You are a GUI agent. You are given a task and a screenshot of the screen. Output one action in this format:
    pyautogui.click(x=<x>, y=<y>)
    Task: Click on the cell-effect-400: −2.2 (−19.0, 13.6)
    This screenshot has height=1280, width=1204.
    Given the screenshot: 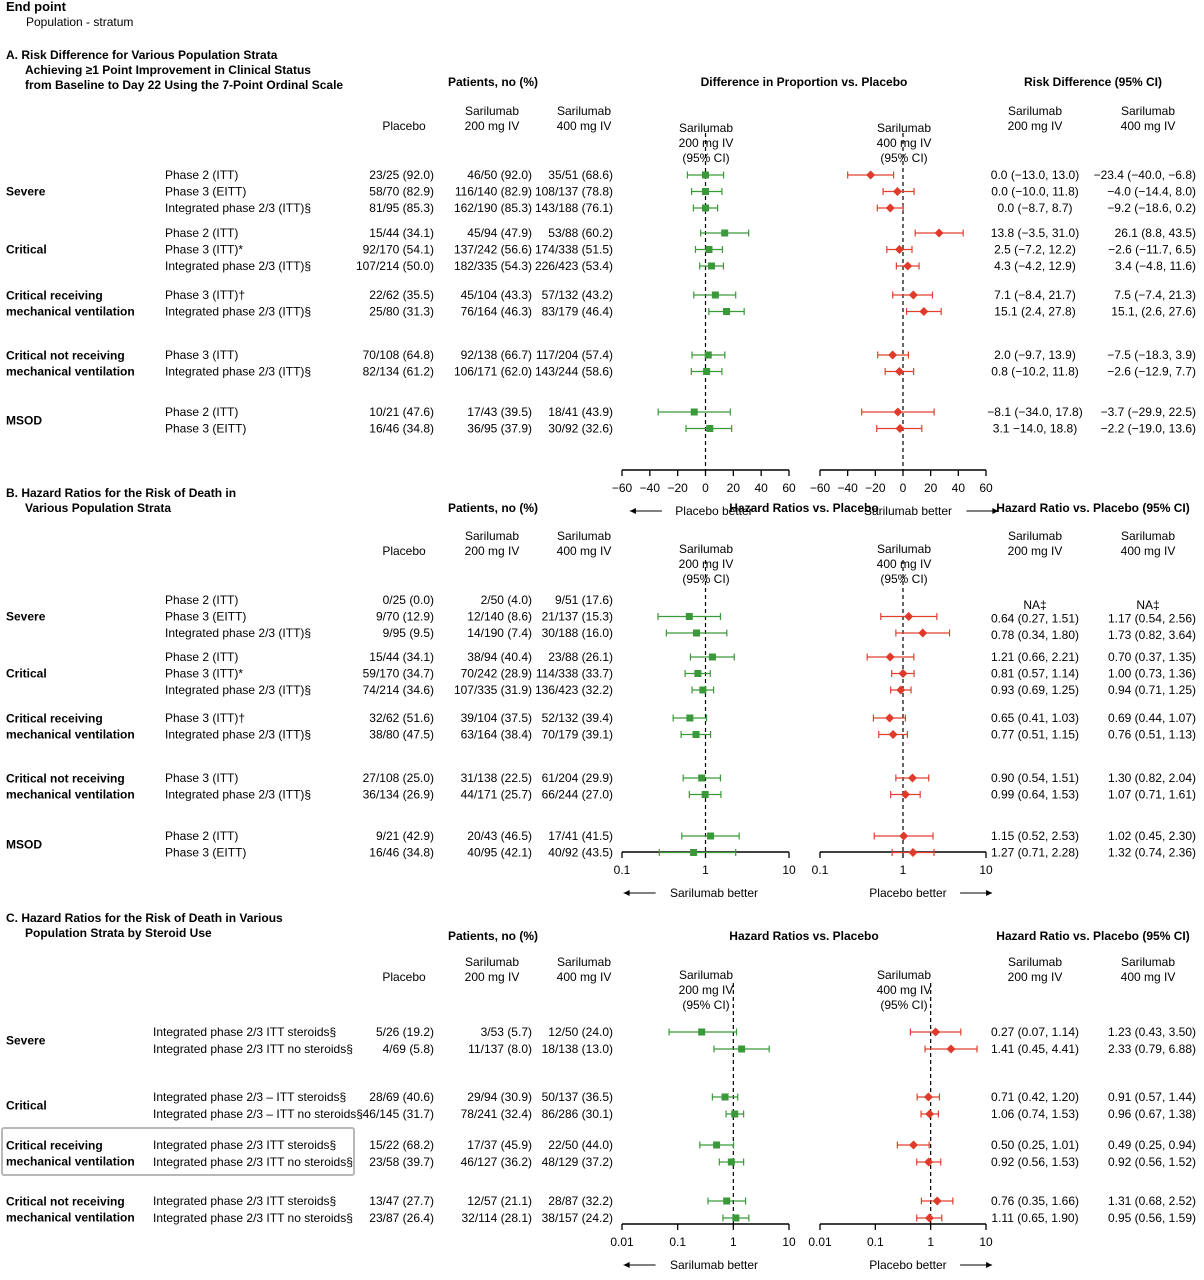 What is the action you would take?
    pyautogui.click(x=1148, y=429)
    